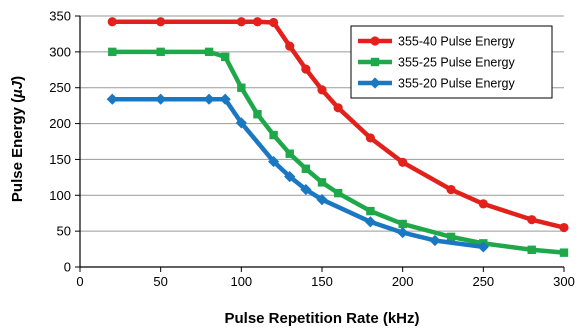  I want to click on legend-entry-2: 355-25 Pulse Energy, so click(436, 63).